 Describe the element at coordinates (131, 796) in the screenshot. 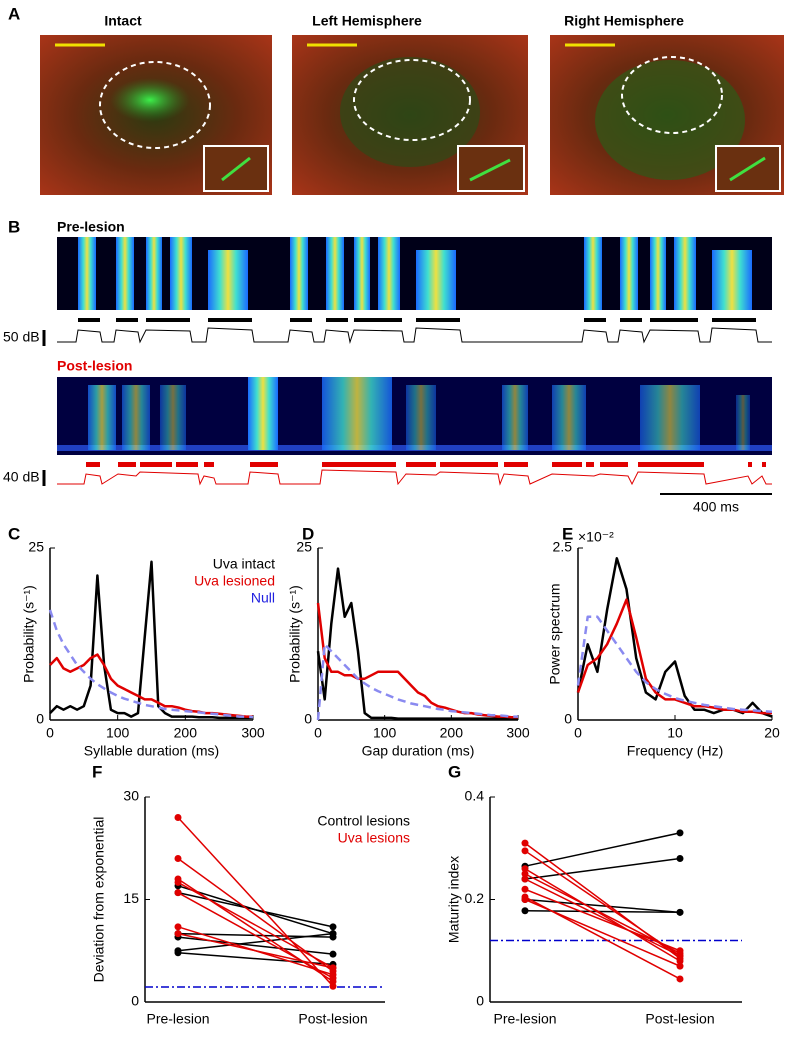

I see `y-tick-label: 30` at that location.